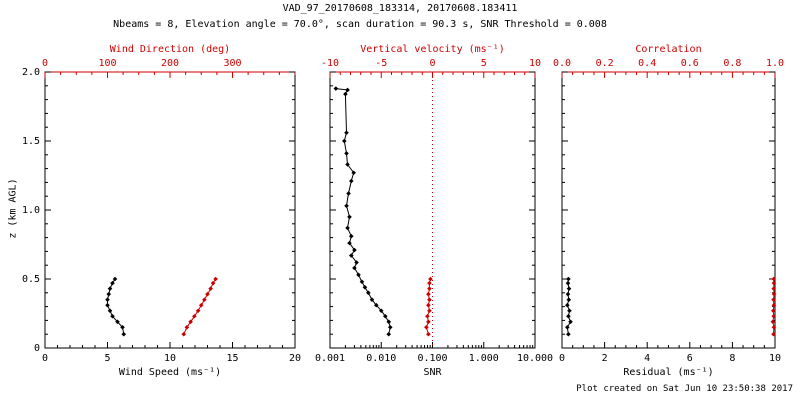  Describe the element at coordinates (535, 63) in the screenshot. I see `top-tick-label: 10` at that location.